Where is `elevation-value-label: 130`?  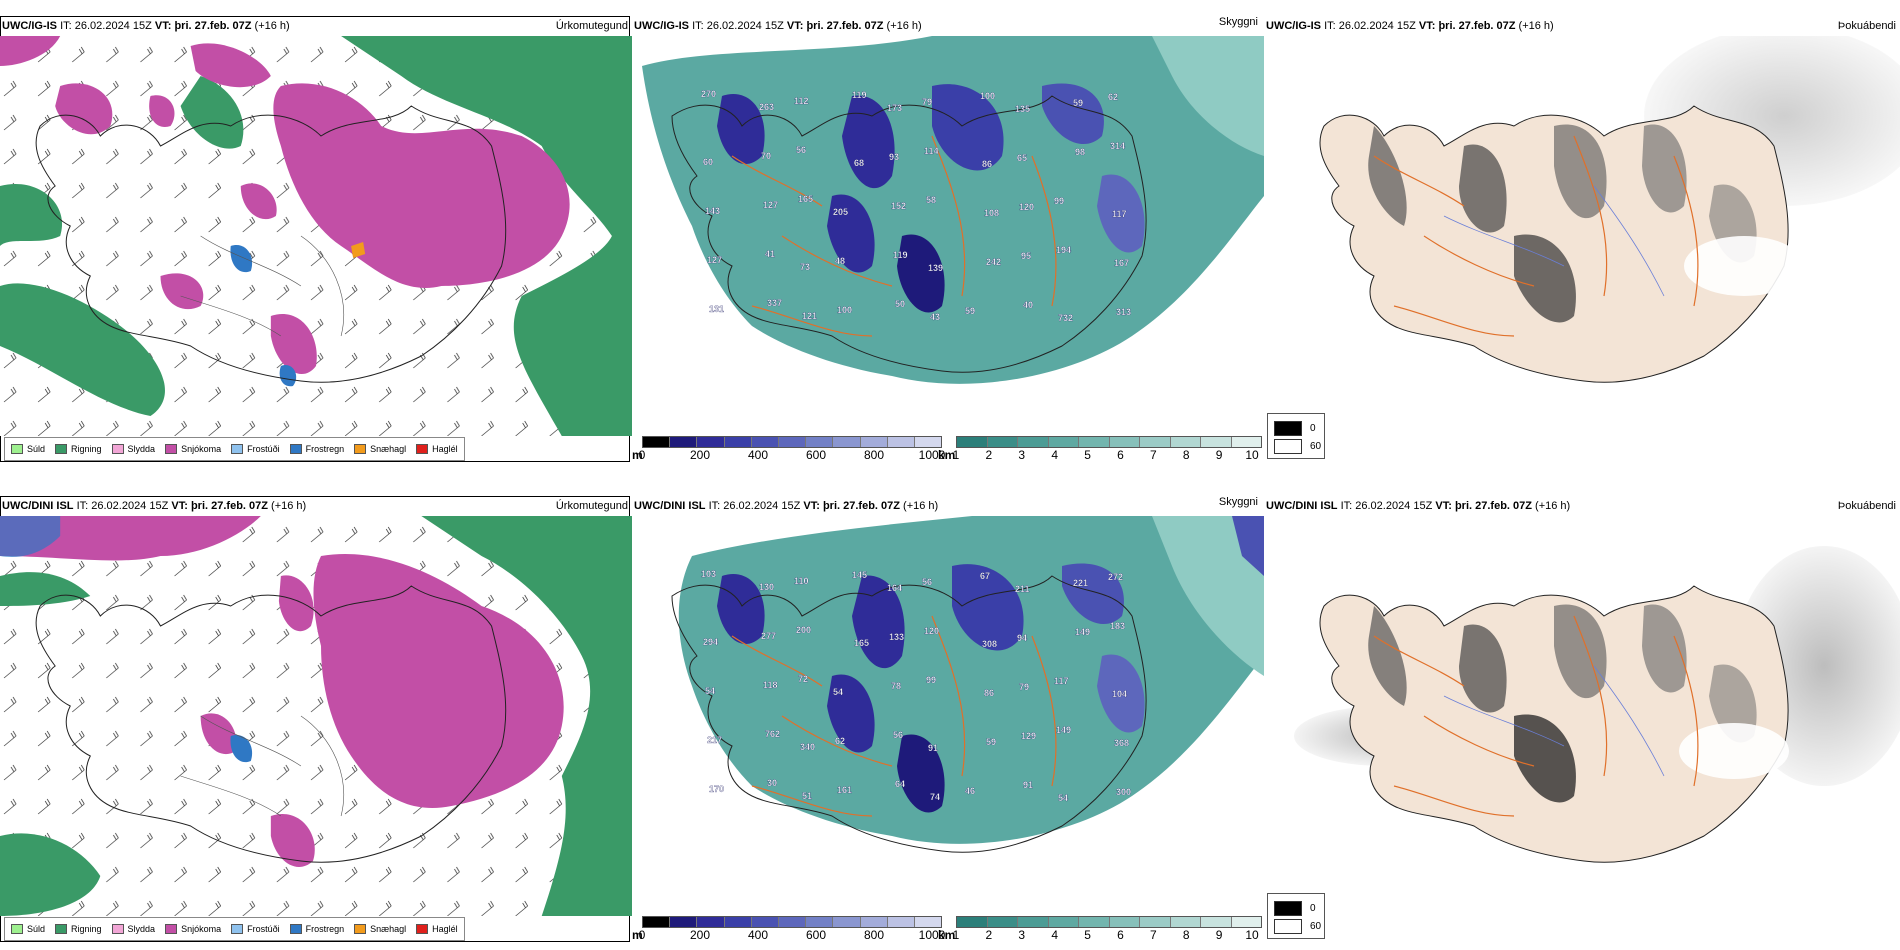
elevation-value-label: 130 is located at coordinates (766, 587).